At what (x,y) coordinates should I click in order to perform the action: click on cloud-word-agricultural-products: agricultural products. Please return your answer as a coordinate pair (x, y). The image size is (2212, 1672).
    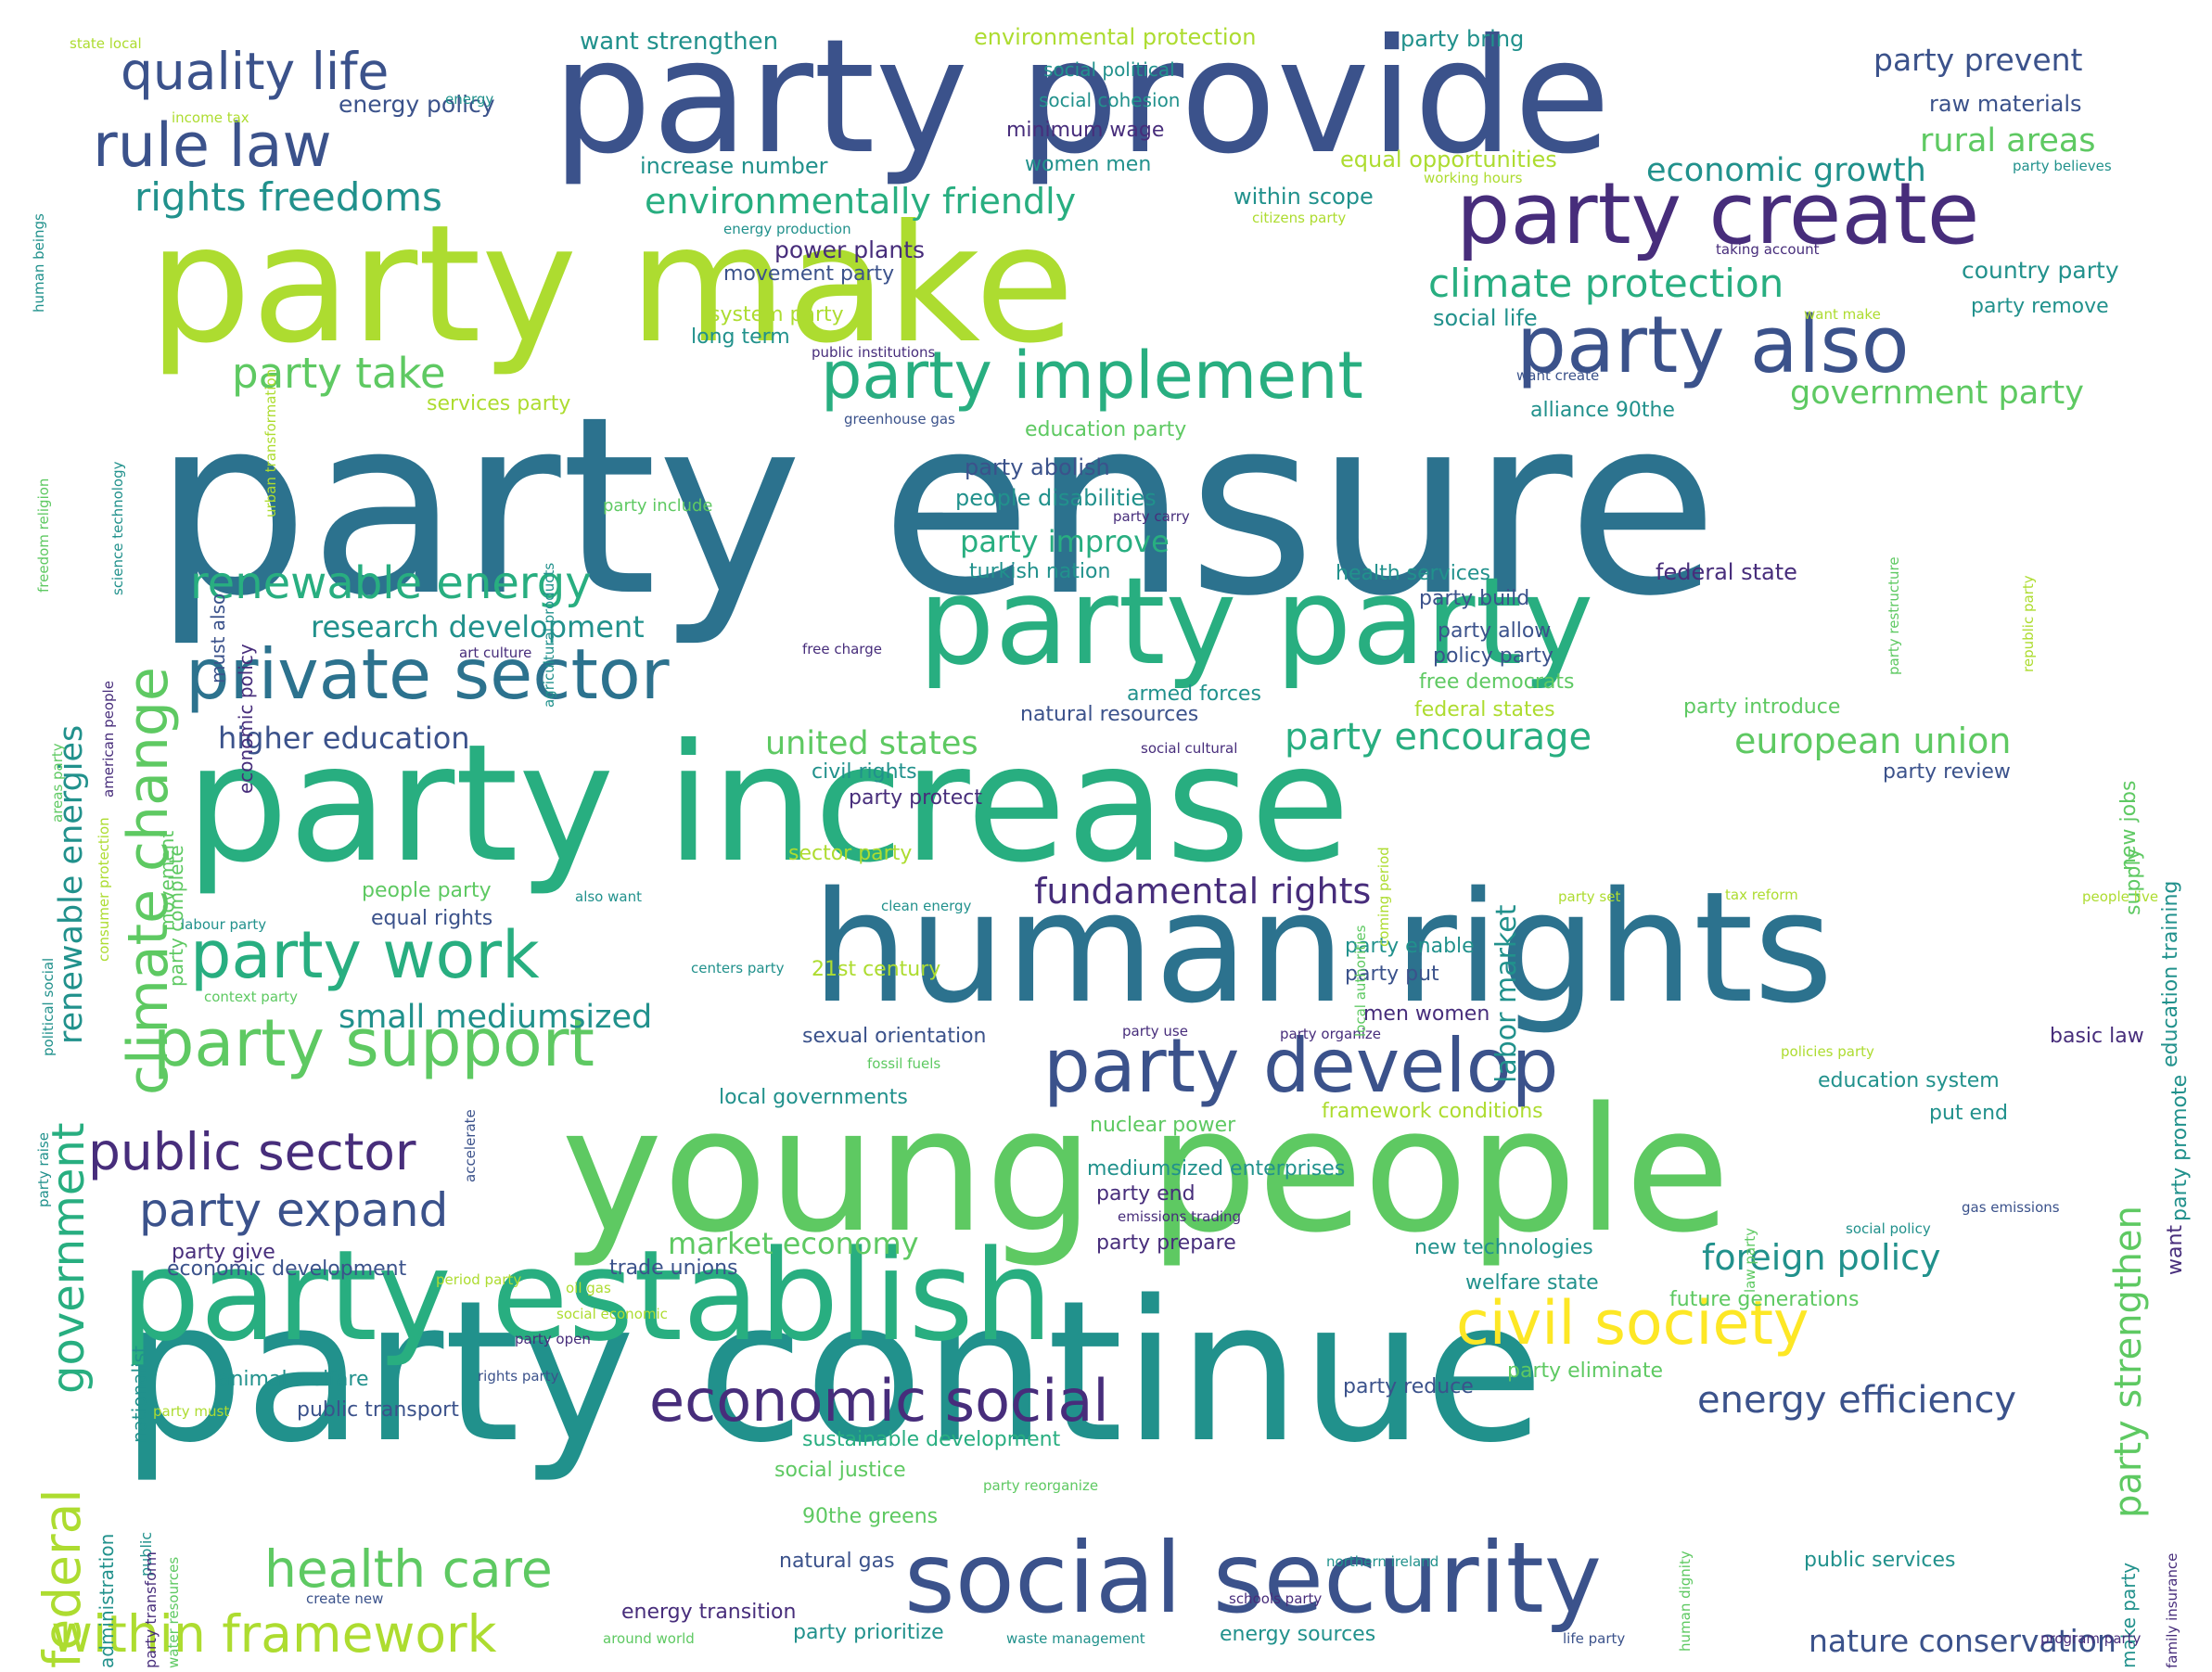
    Looking at the image, I should click on (549, 635).